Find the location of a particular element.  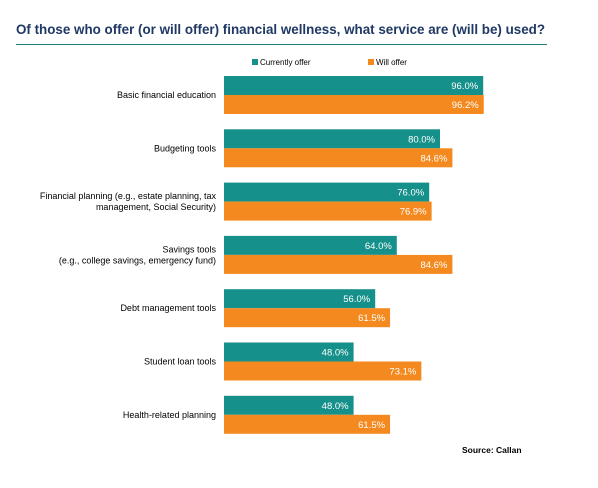

category-label-0: Basic financial education is located at coordinates (166, 95).